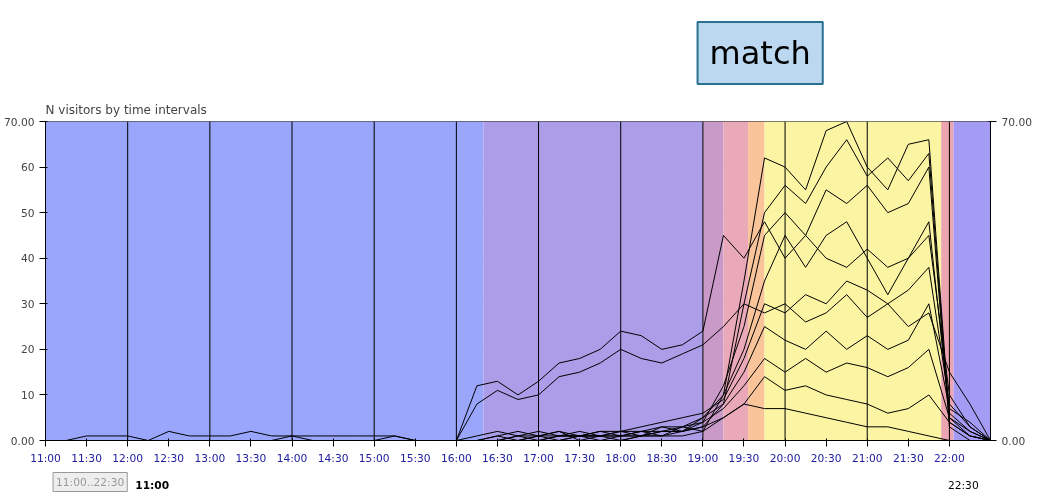 This screenshot has width=1047, height=502. What do you see at coordinates (580, 458) in the screenshot?
I see `x-tick-label: 17:30` at bounding box center [580, 458].